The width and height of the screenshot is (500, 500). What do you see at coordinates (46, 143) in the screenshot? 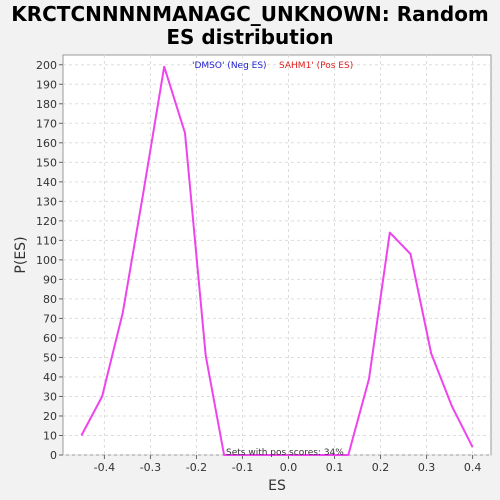
I see `y-tick-label: 160` at bounding box center [46, 143].